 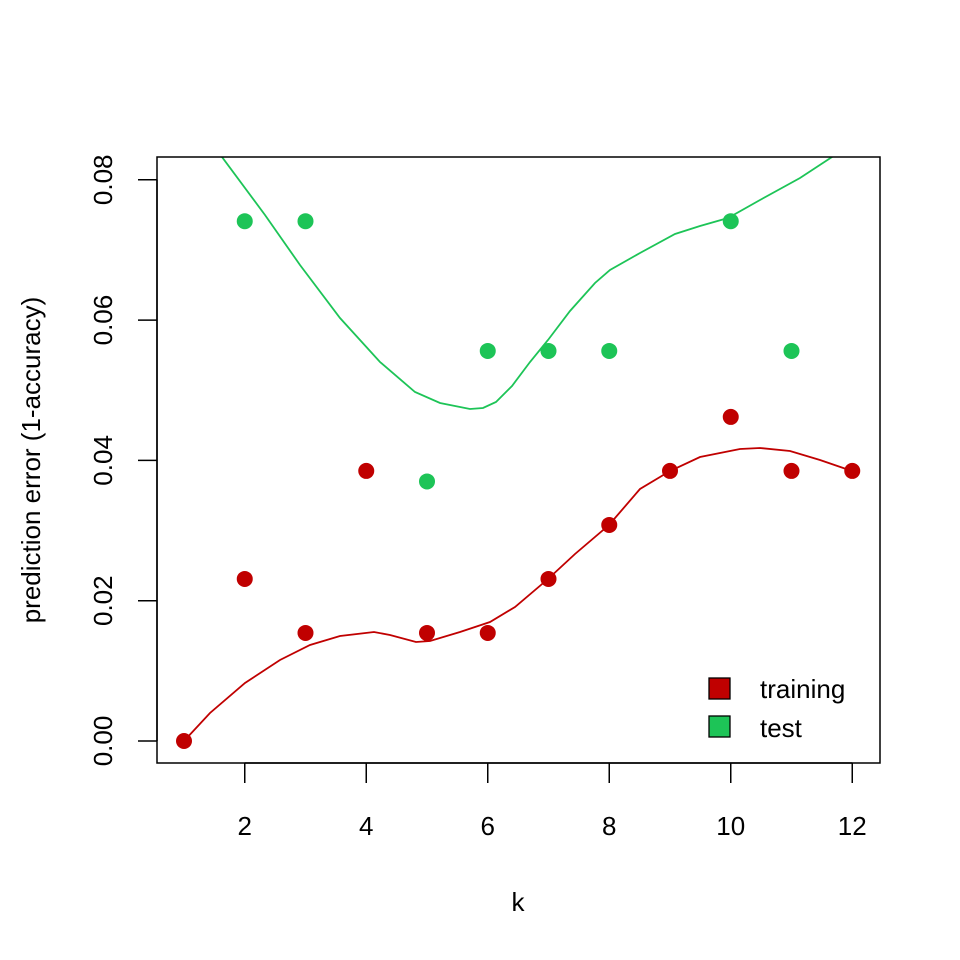 I want to click on x-tick-label: 10, so click(x=730, y=826).